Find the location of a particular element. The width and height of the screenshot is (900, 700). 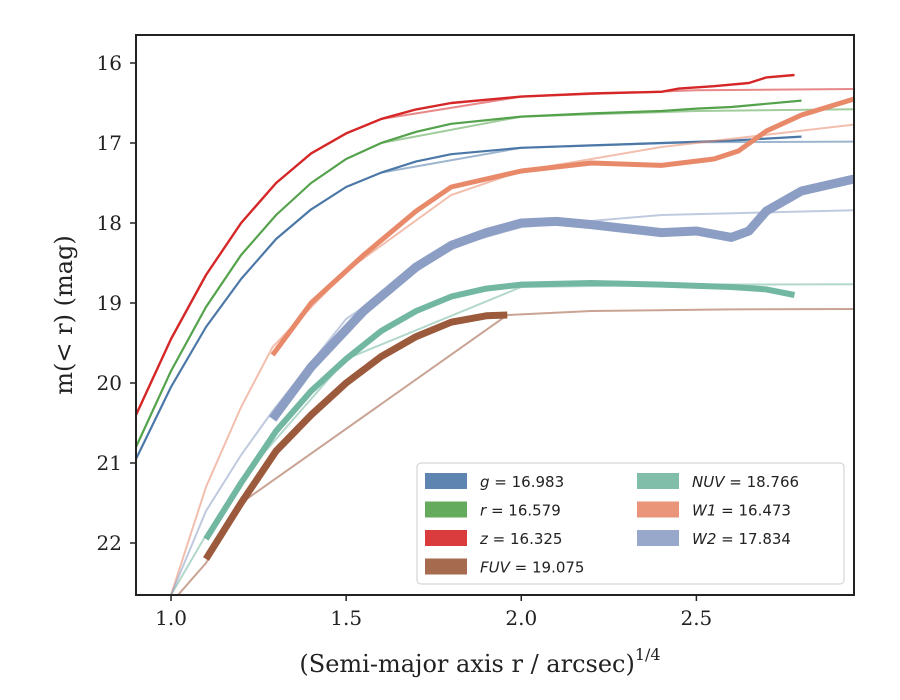

y-tick-label: 17 is located at coordinates (109, 143).